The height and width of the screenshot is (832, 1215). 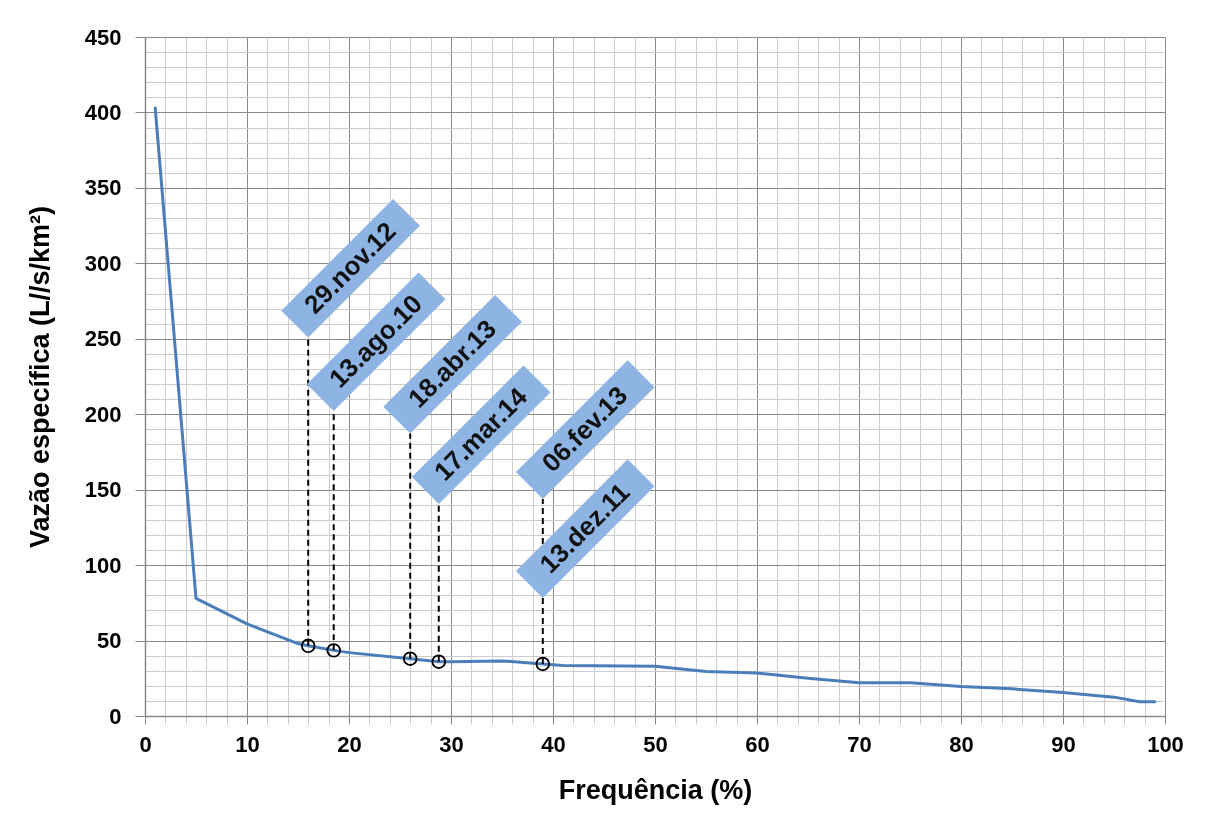 What do you see at coordinates (103, 37) in the screenshot?
I see `y-tick-label: 450` at bounding box center [103, 37].